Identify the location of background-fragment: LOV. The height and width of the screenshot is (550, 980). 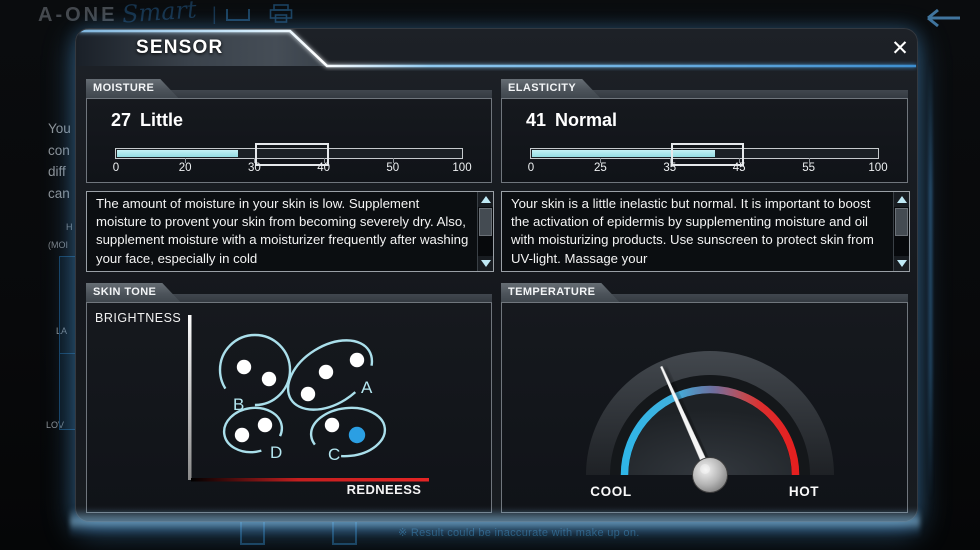
(55, 425).